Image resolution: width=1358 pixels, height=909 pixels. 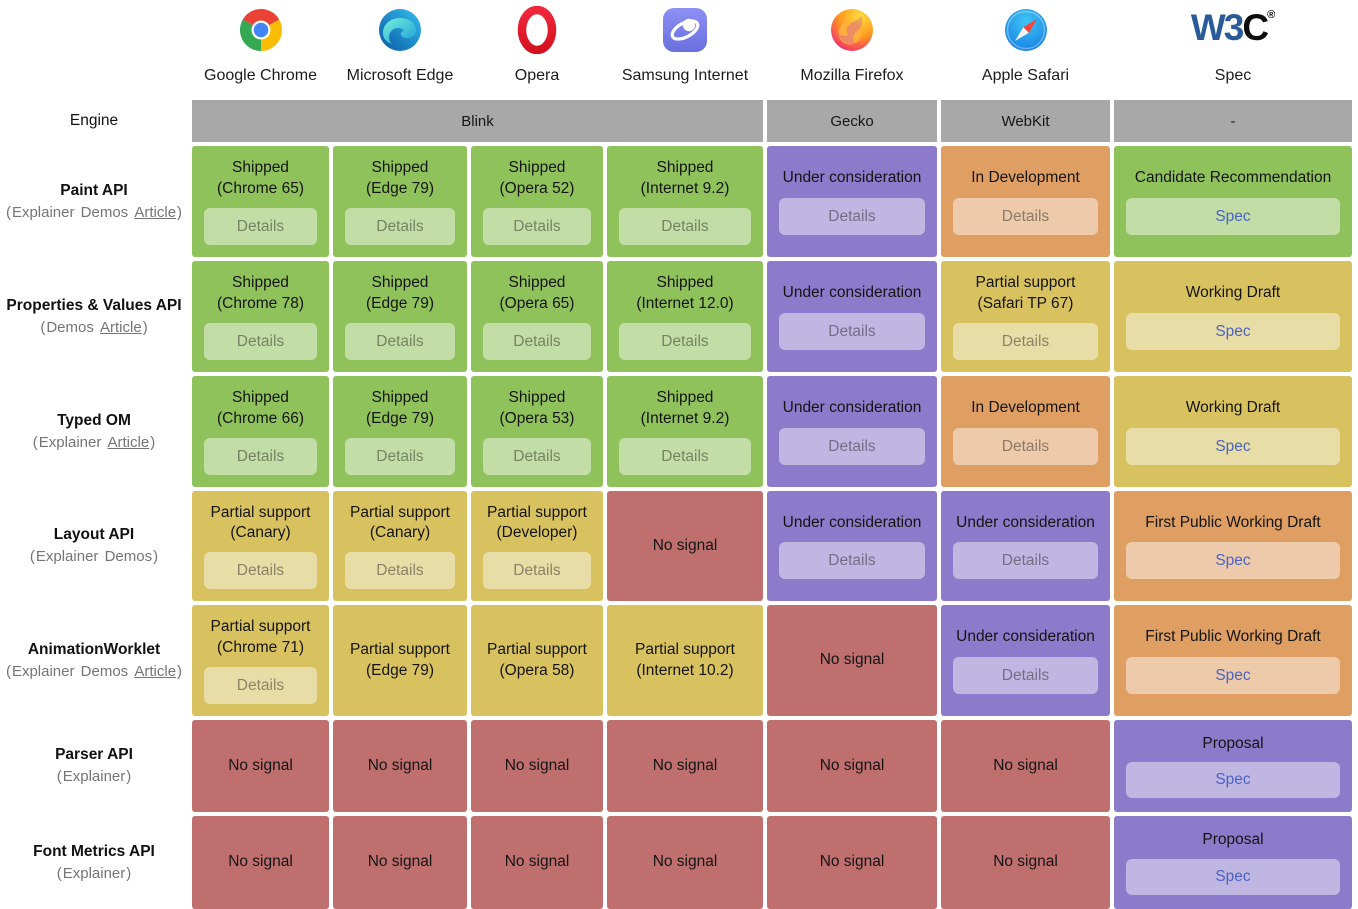 What do you see at coordinates (261, 30) in the screenshot?
I see `chrome-icon` at bounding box center [261, 30].